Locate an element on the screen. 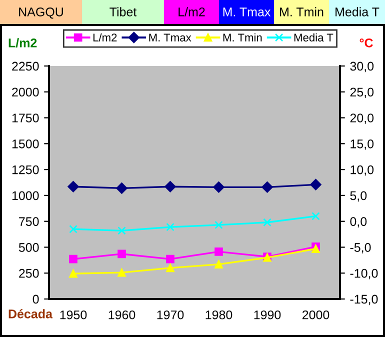 This screenshot has height=337, width=385. text: M. Tmin is located at coordinates (302, 11).